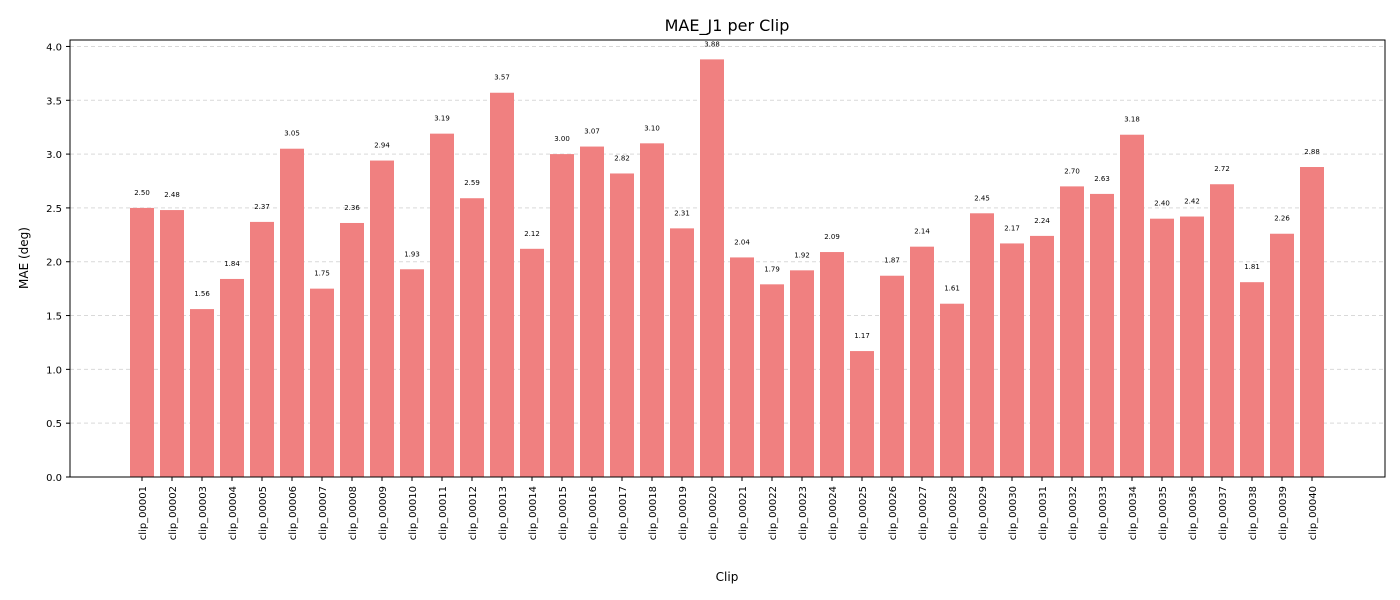  Describe the element at coordinates (653, 513) in the screenshot. I see `x-tick-label: clip_00018` at that location.